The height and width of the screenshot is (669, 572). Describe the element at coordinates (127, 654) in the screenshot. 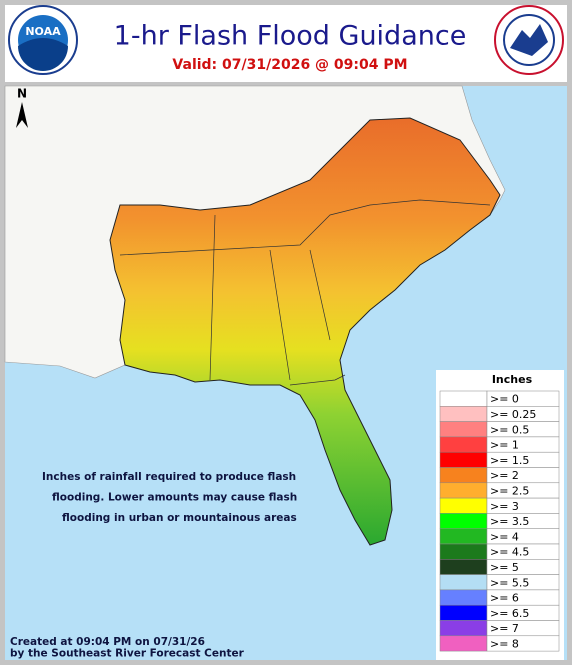

I see `footer-line: by the Southeast River Forecast Center` at that location.